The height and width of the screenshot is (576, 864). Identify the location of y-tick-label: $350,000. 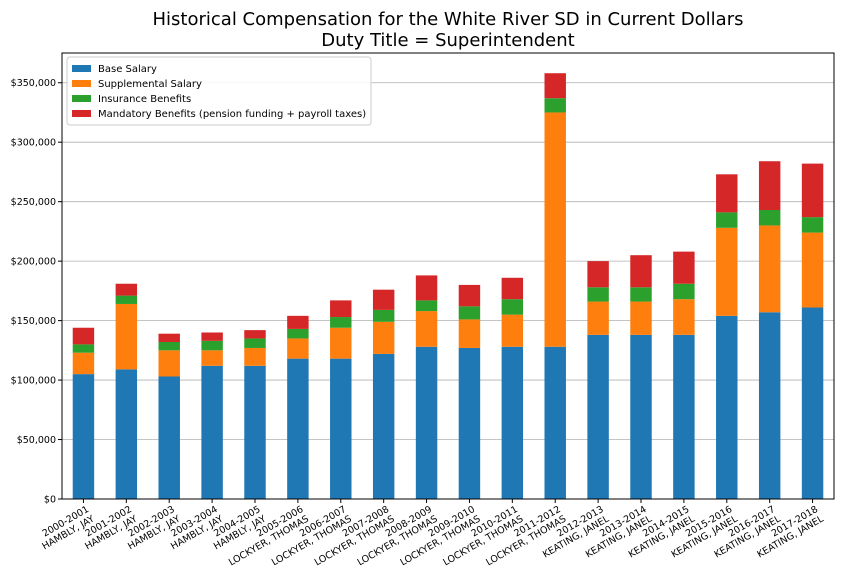
(33, 83).